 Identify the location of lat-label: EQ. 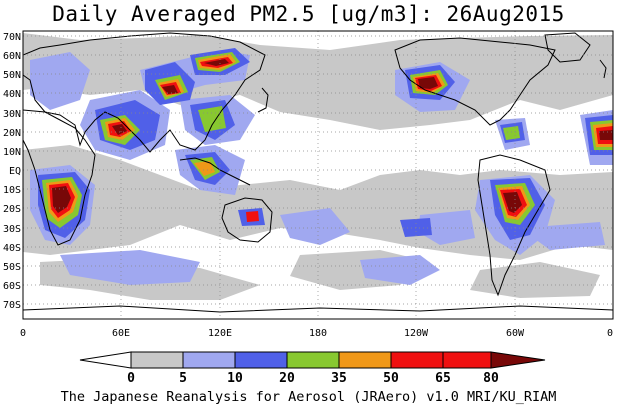
(15, 171).